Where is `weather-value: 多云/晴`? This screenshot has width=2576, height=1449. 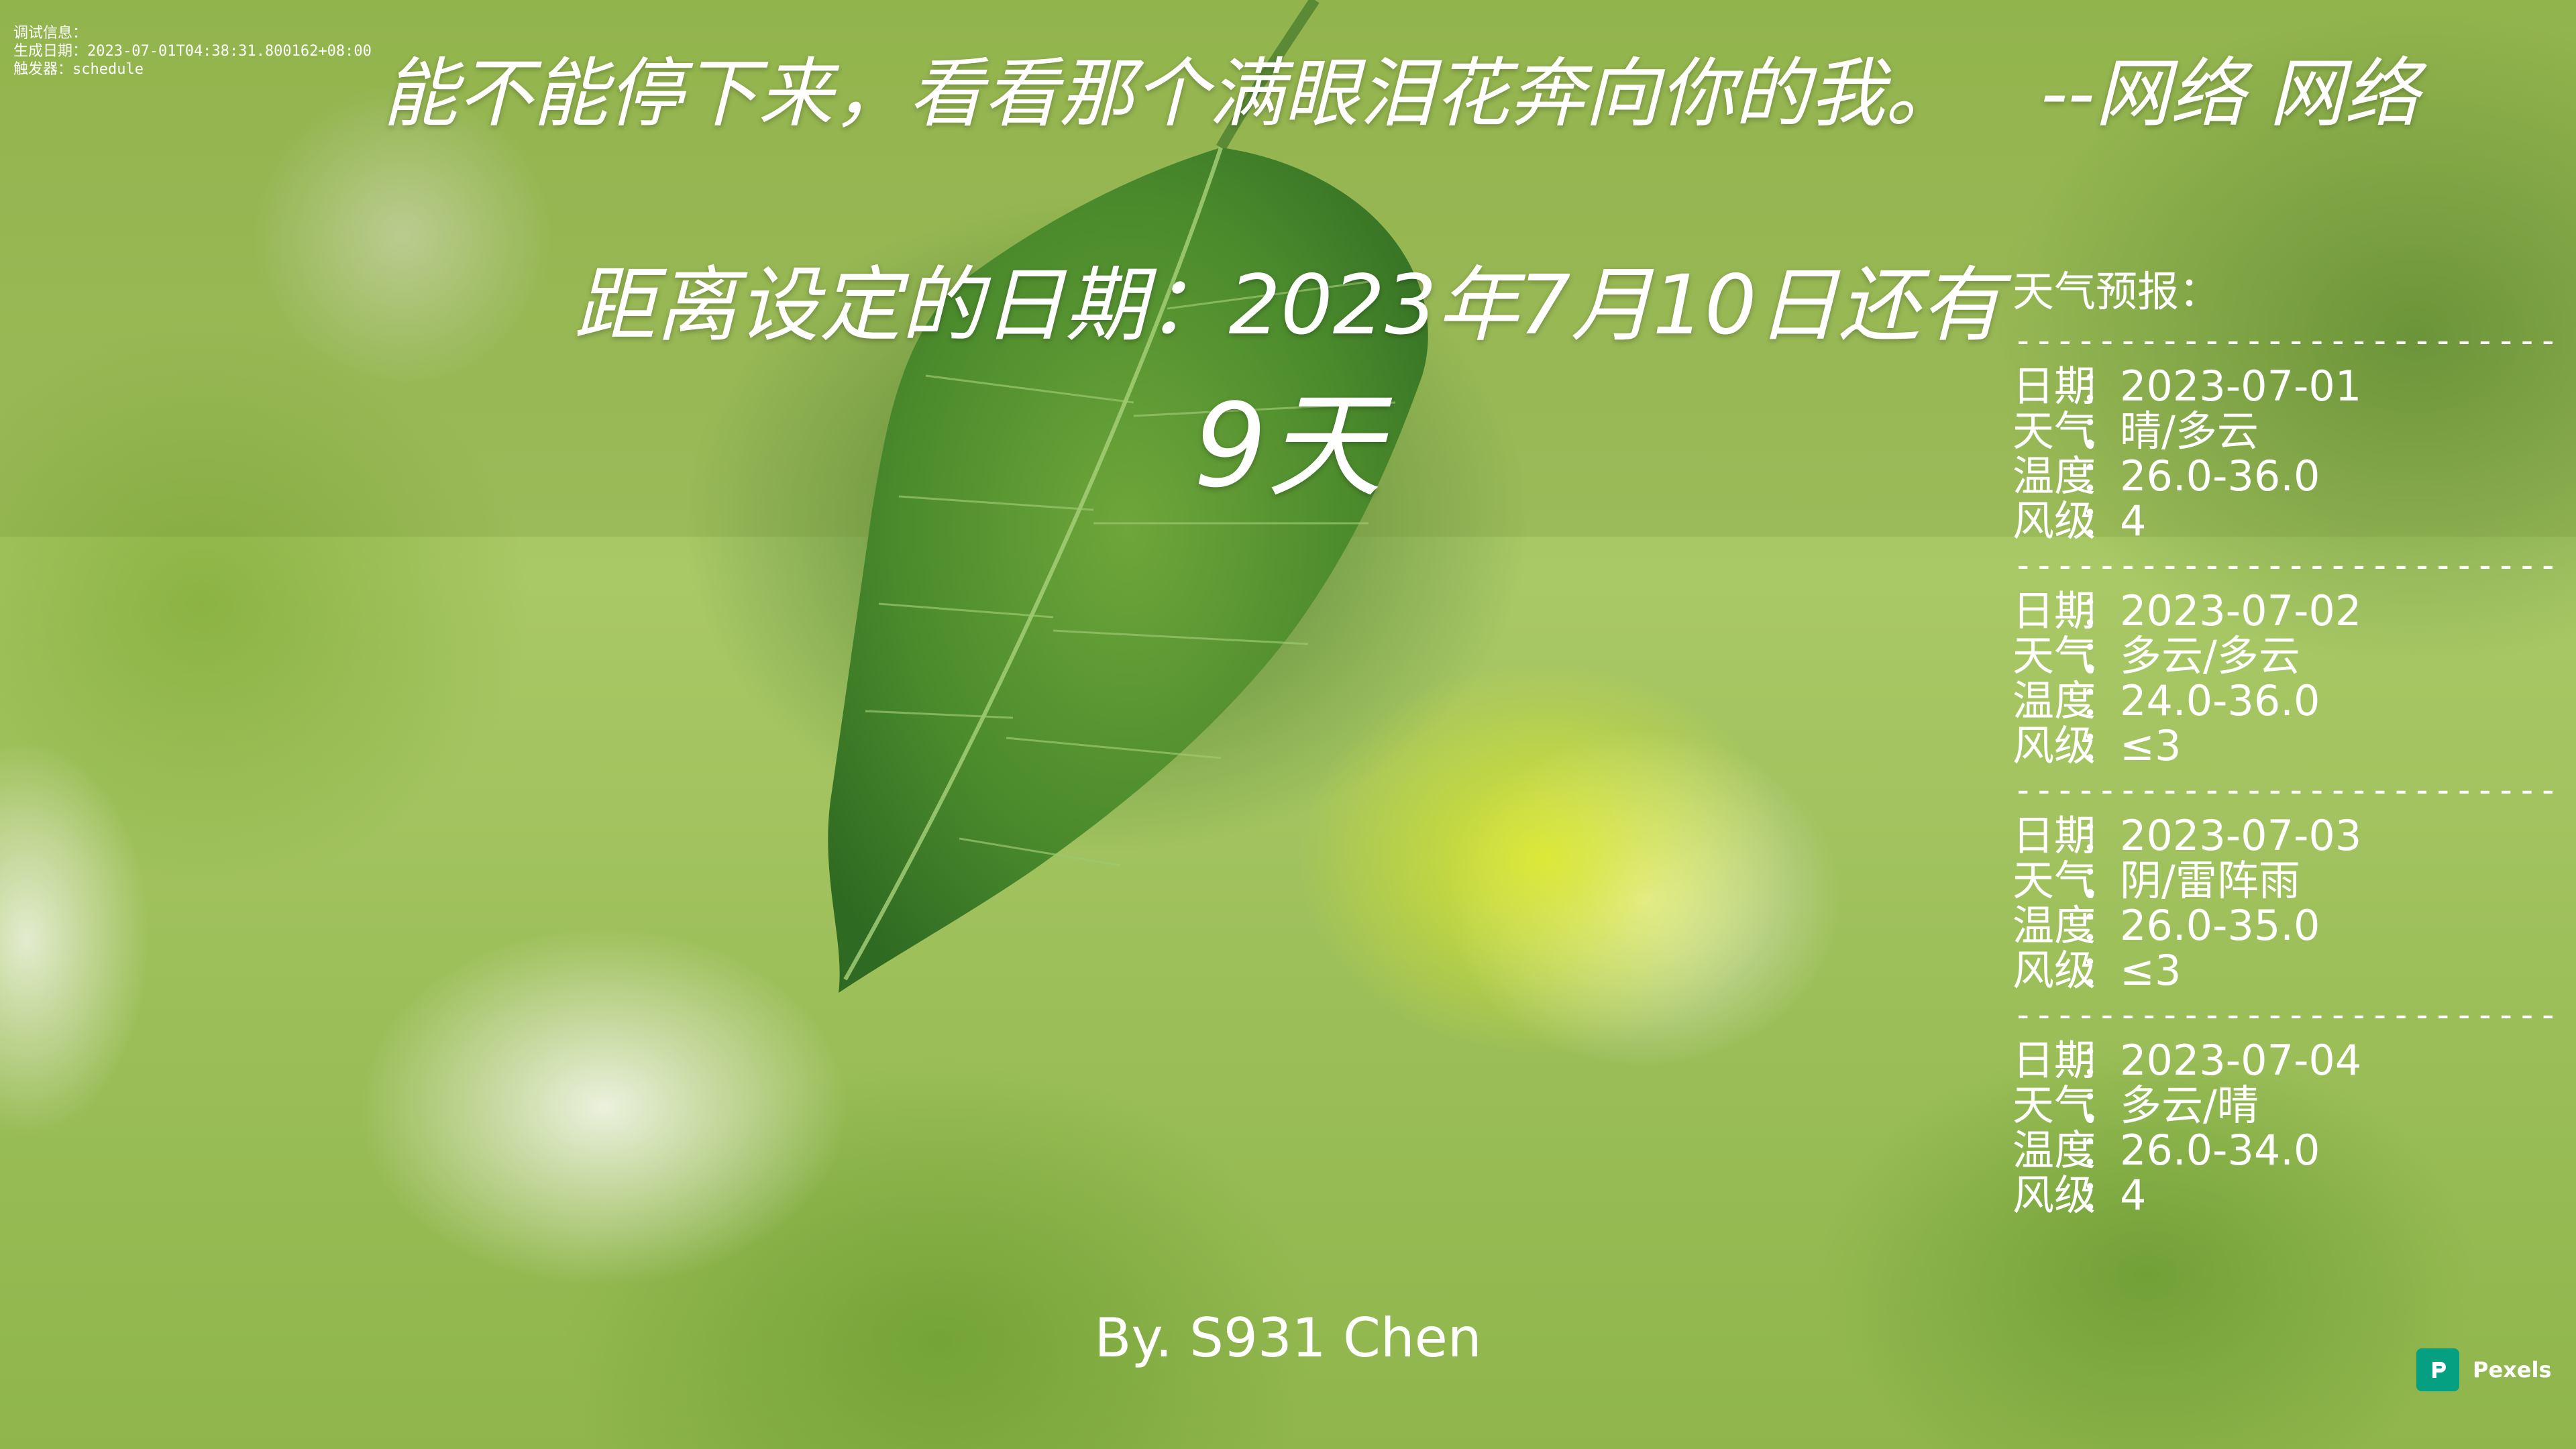 weather-value: 多云/晴 is located at coordinates (2189, 1105).